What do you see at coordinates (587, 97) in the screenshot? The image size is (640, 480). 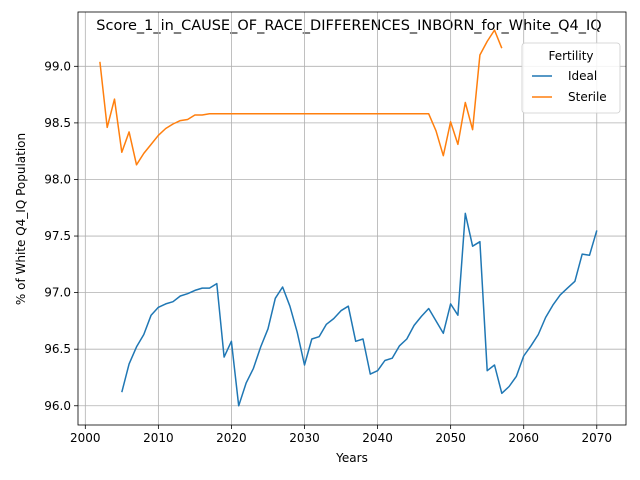 I see `legend-label-sterile: Sterile` at bounding box center [587, 97].